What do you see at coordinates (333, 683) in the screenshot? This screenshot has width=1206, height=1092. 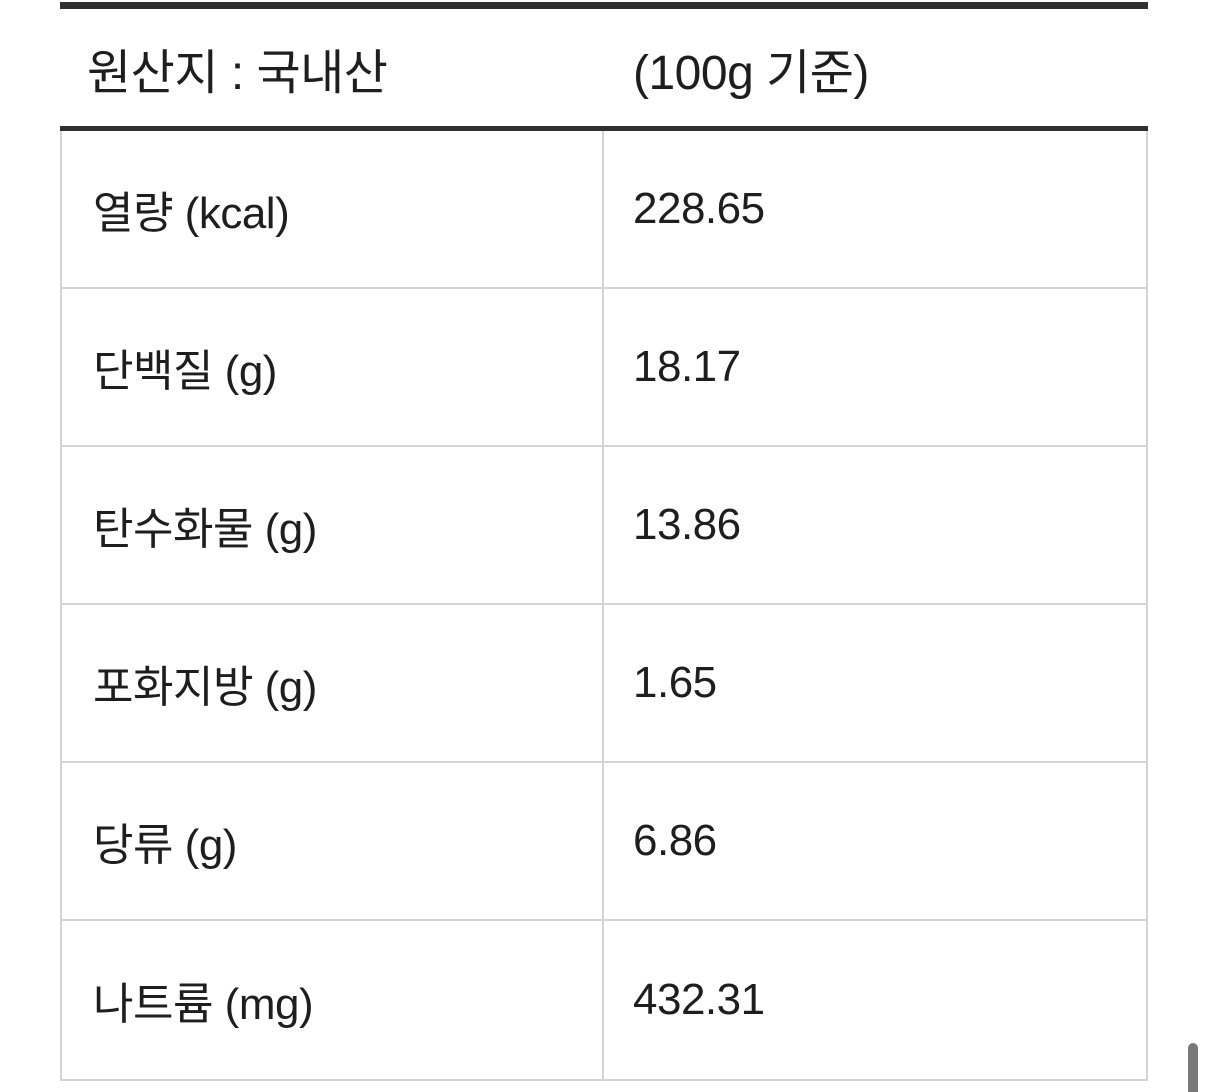 I see `nutrient-label-cell: 포화지방 (g)` at bounding box center [333, 683].